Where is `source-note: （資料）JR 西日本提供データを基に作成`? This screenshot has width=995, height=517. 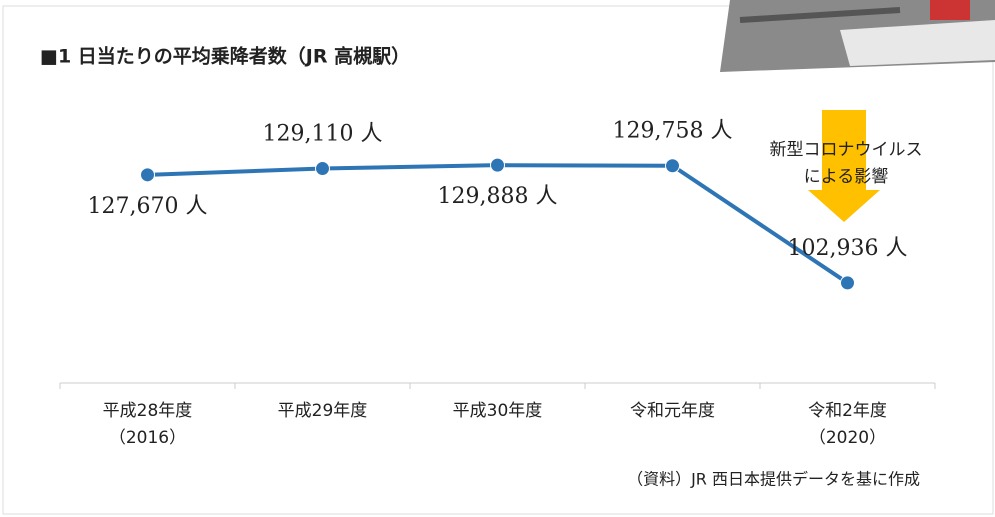 source-note: （資料）JR 西日本提供データを基に作成 is located at coordinates (773, 479).